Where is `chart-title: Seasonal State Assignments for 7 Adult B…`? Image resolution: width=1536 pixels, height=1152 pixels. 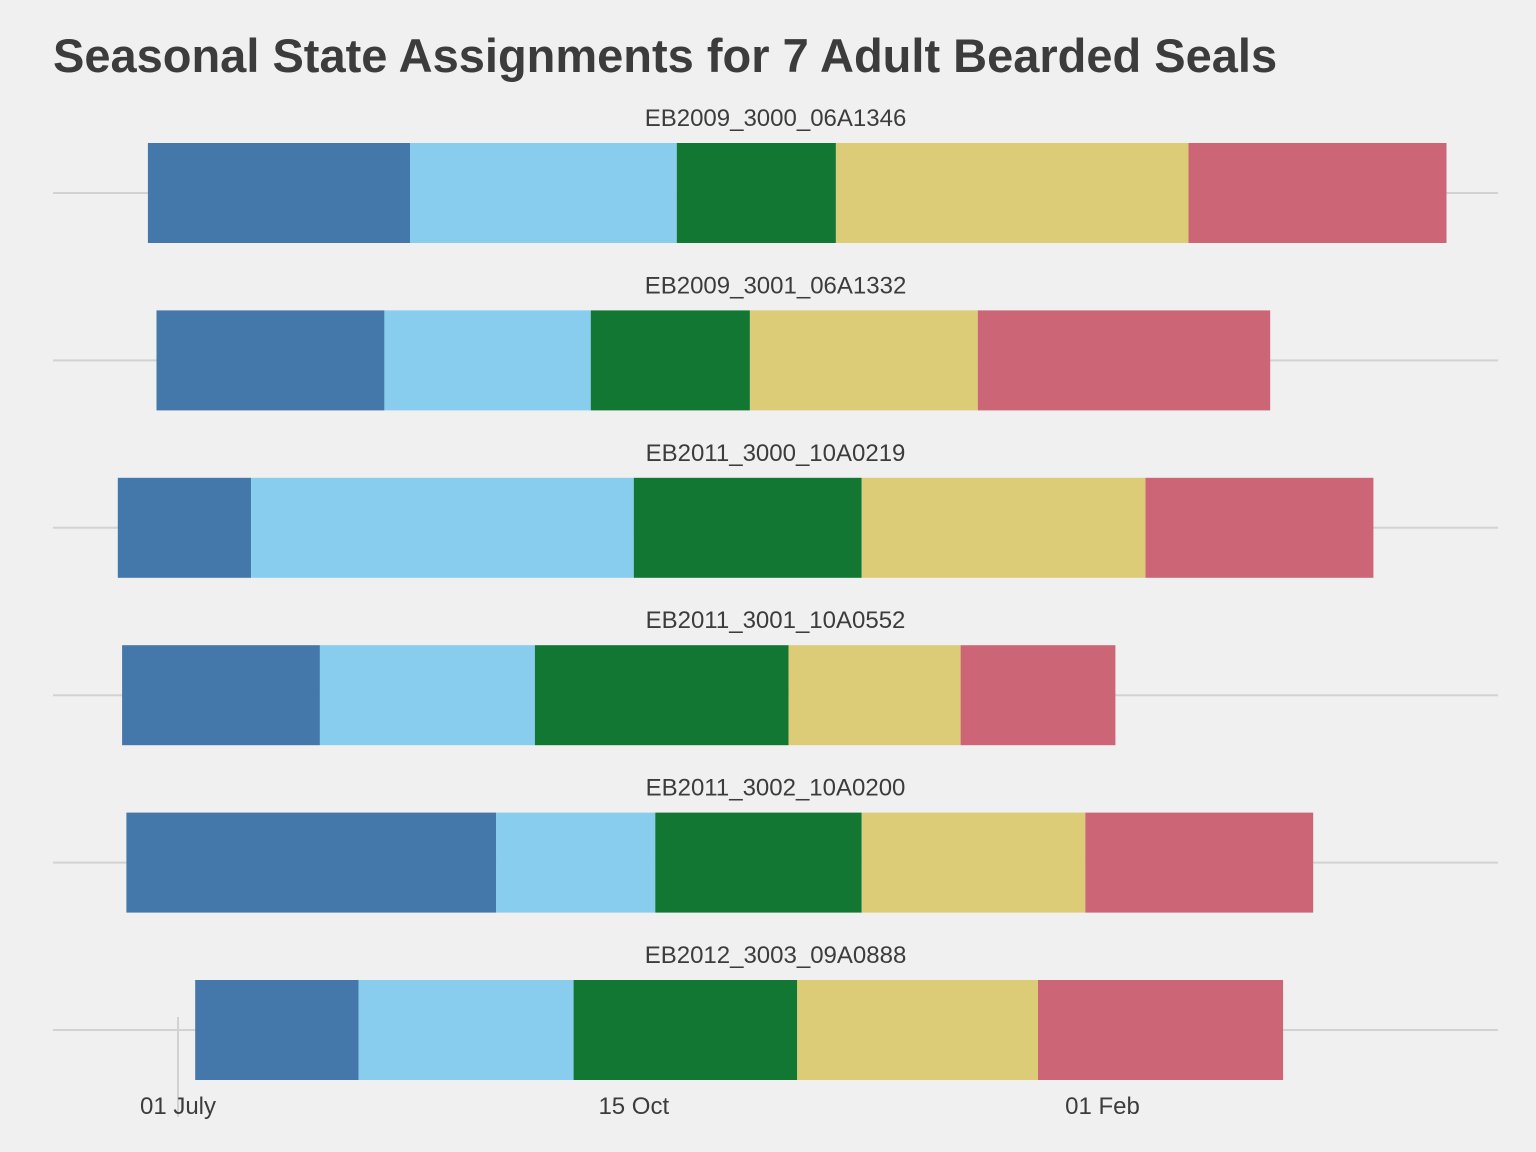
chart-title: Seasonal State Assignments for 7 Adult B… is located at coordinates (665, 55).